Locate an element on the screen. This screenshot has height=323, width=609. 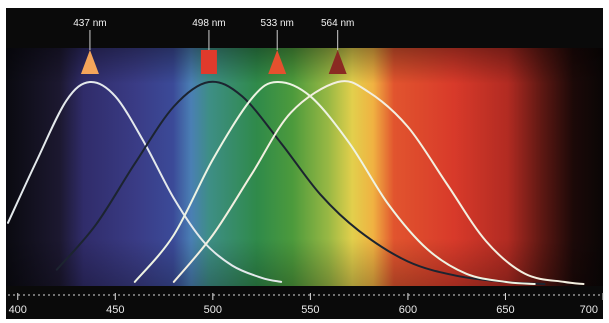
peak-markers: 437 nm 498 nm 533 nm 564 nm is located at coordinates (213, 46).